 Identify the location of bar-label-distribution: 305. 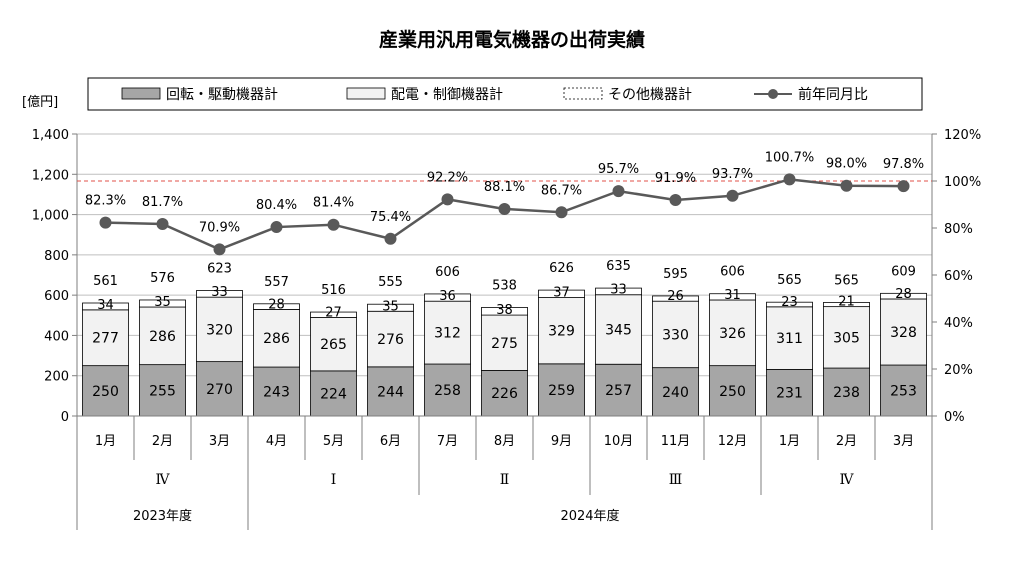
(846, 338).